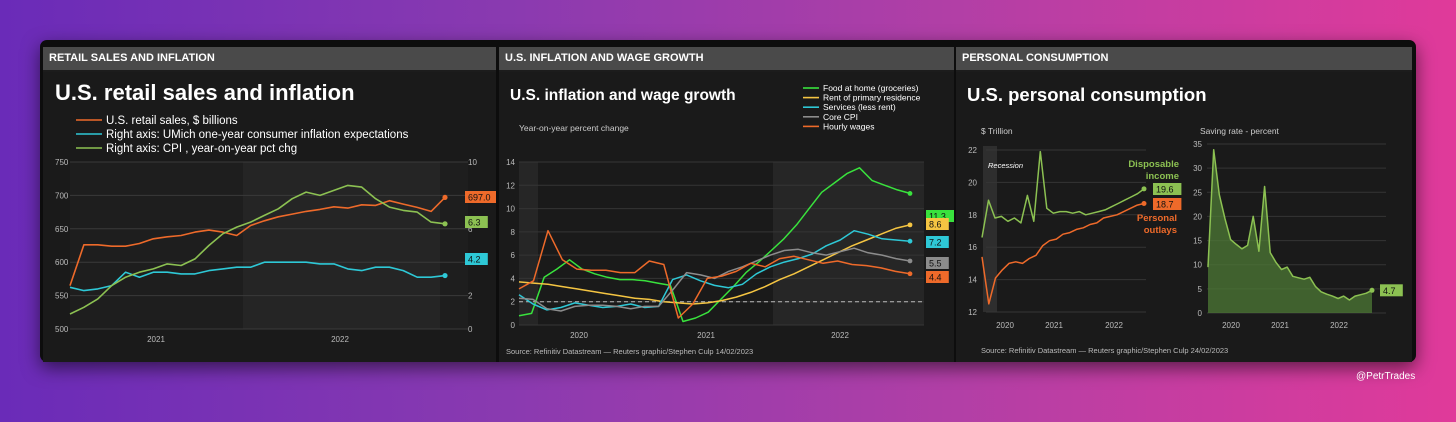 This screenshot has width=1456, height=422. Describe the element at coordinates (623, 95) in the screenshot. I see `chart-title: U.S. inflation and wage growth` at that location.